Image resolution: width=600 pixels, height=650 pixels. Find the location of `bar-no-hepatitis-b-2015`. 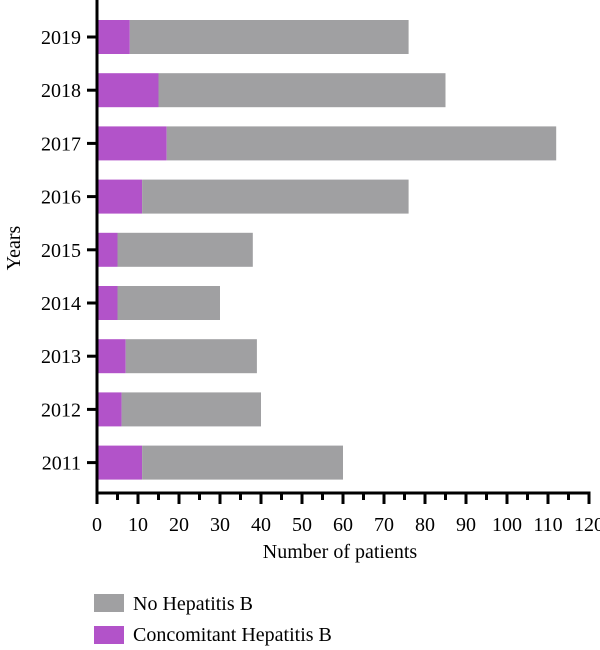

bar-no-hepatitis-b-2015 is located at coordinates (185, 249).